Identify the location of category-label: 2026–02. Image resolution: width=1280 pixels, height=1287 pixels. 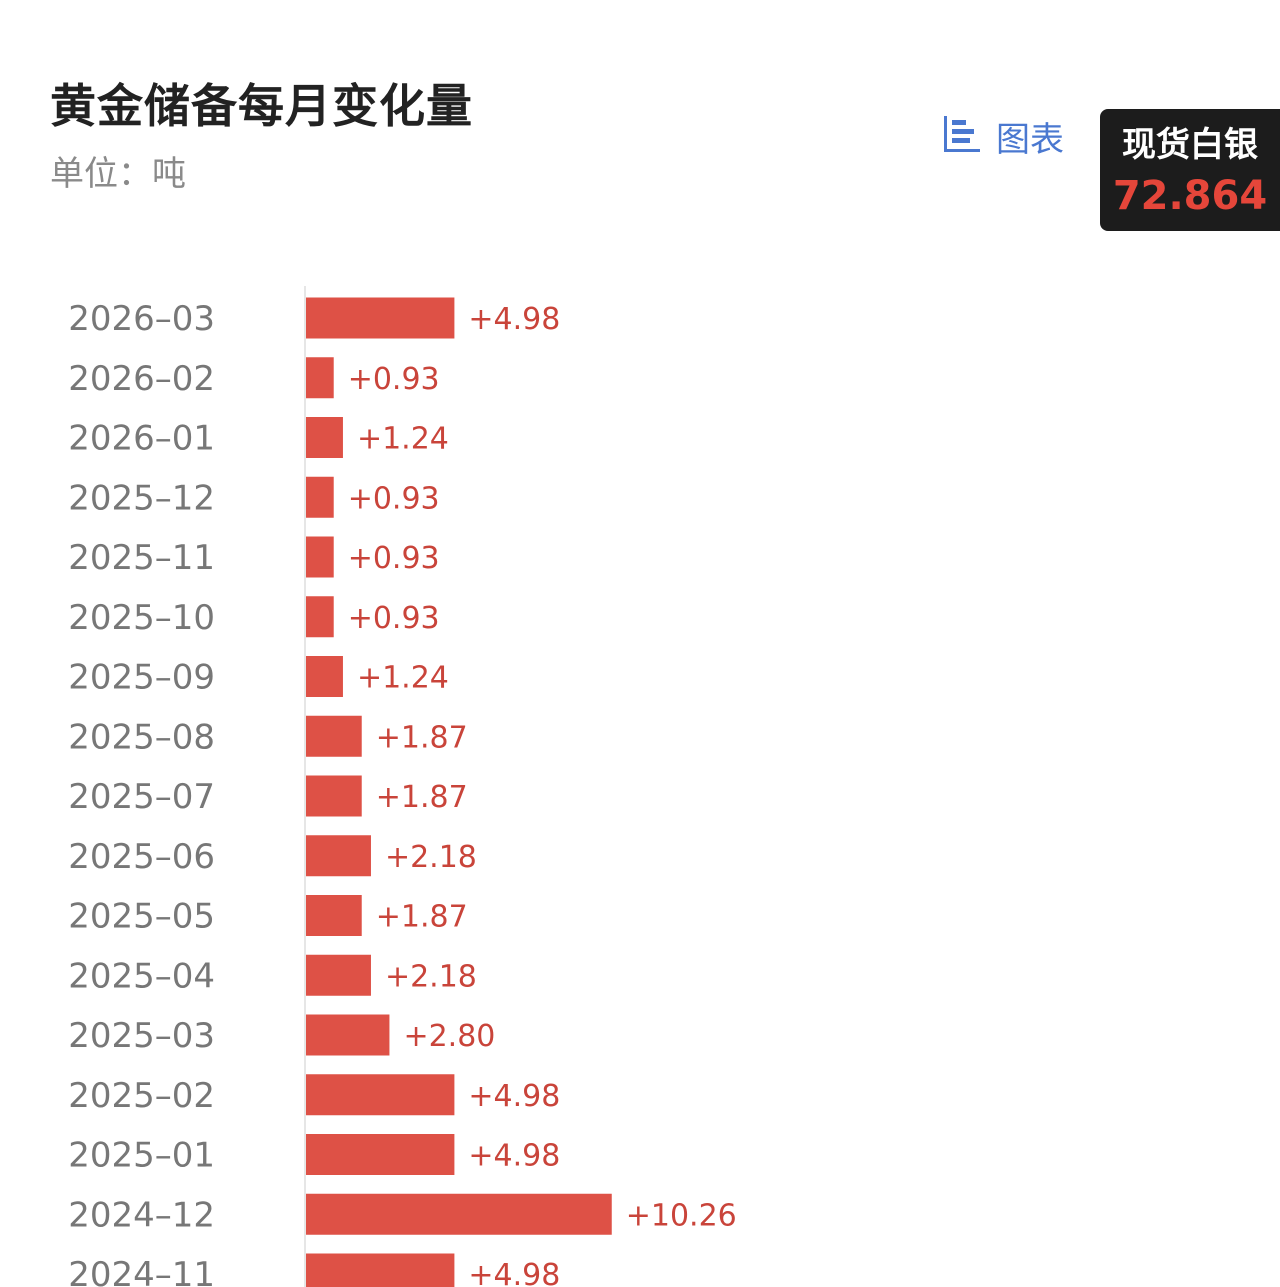
(141, 379).